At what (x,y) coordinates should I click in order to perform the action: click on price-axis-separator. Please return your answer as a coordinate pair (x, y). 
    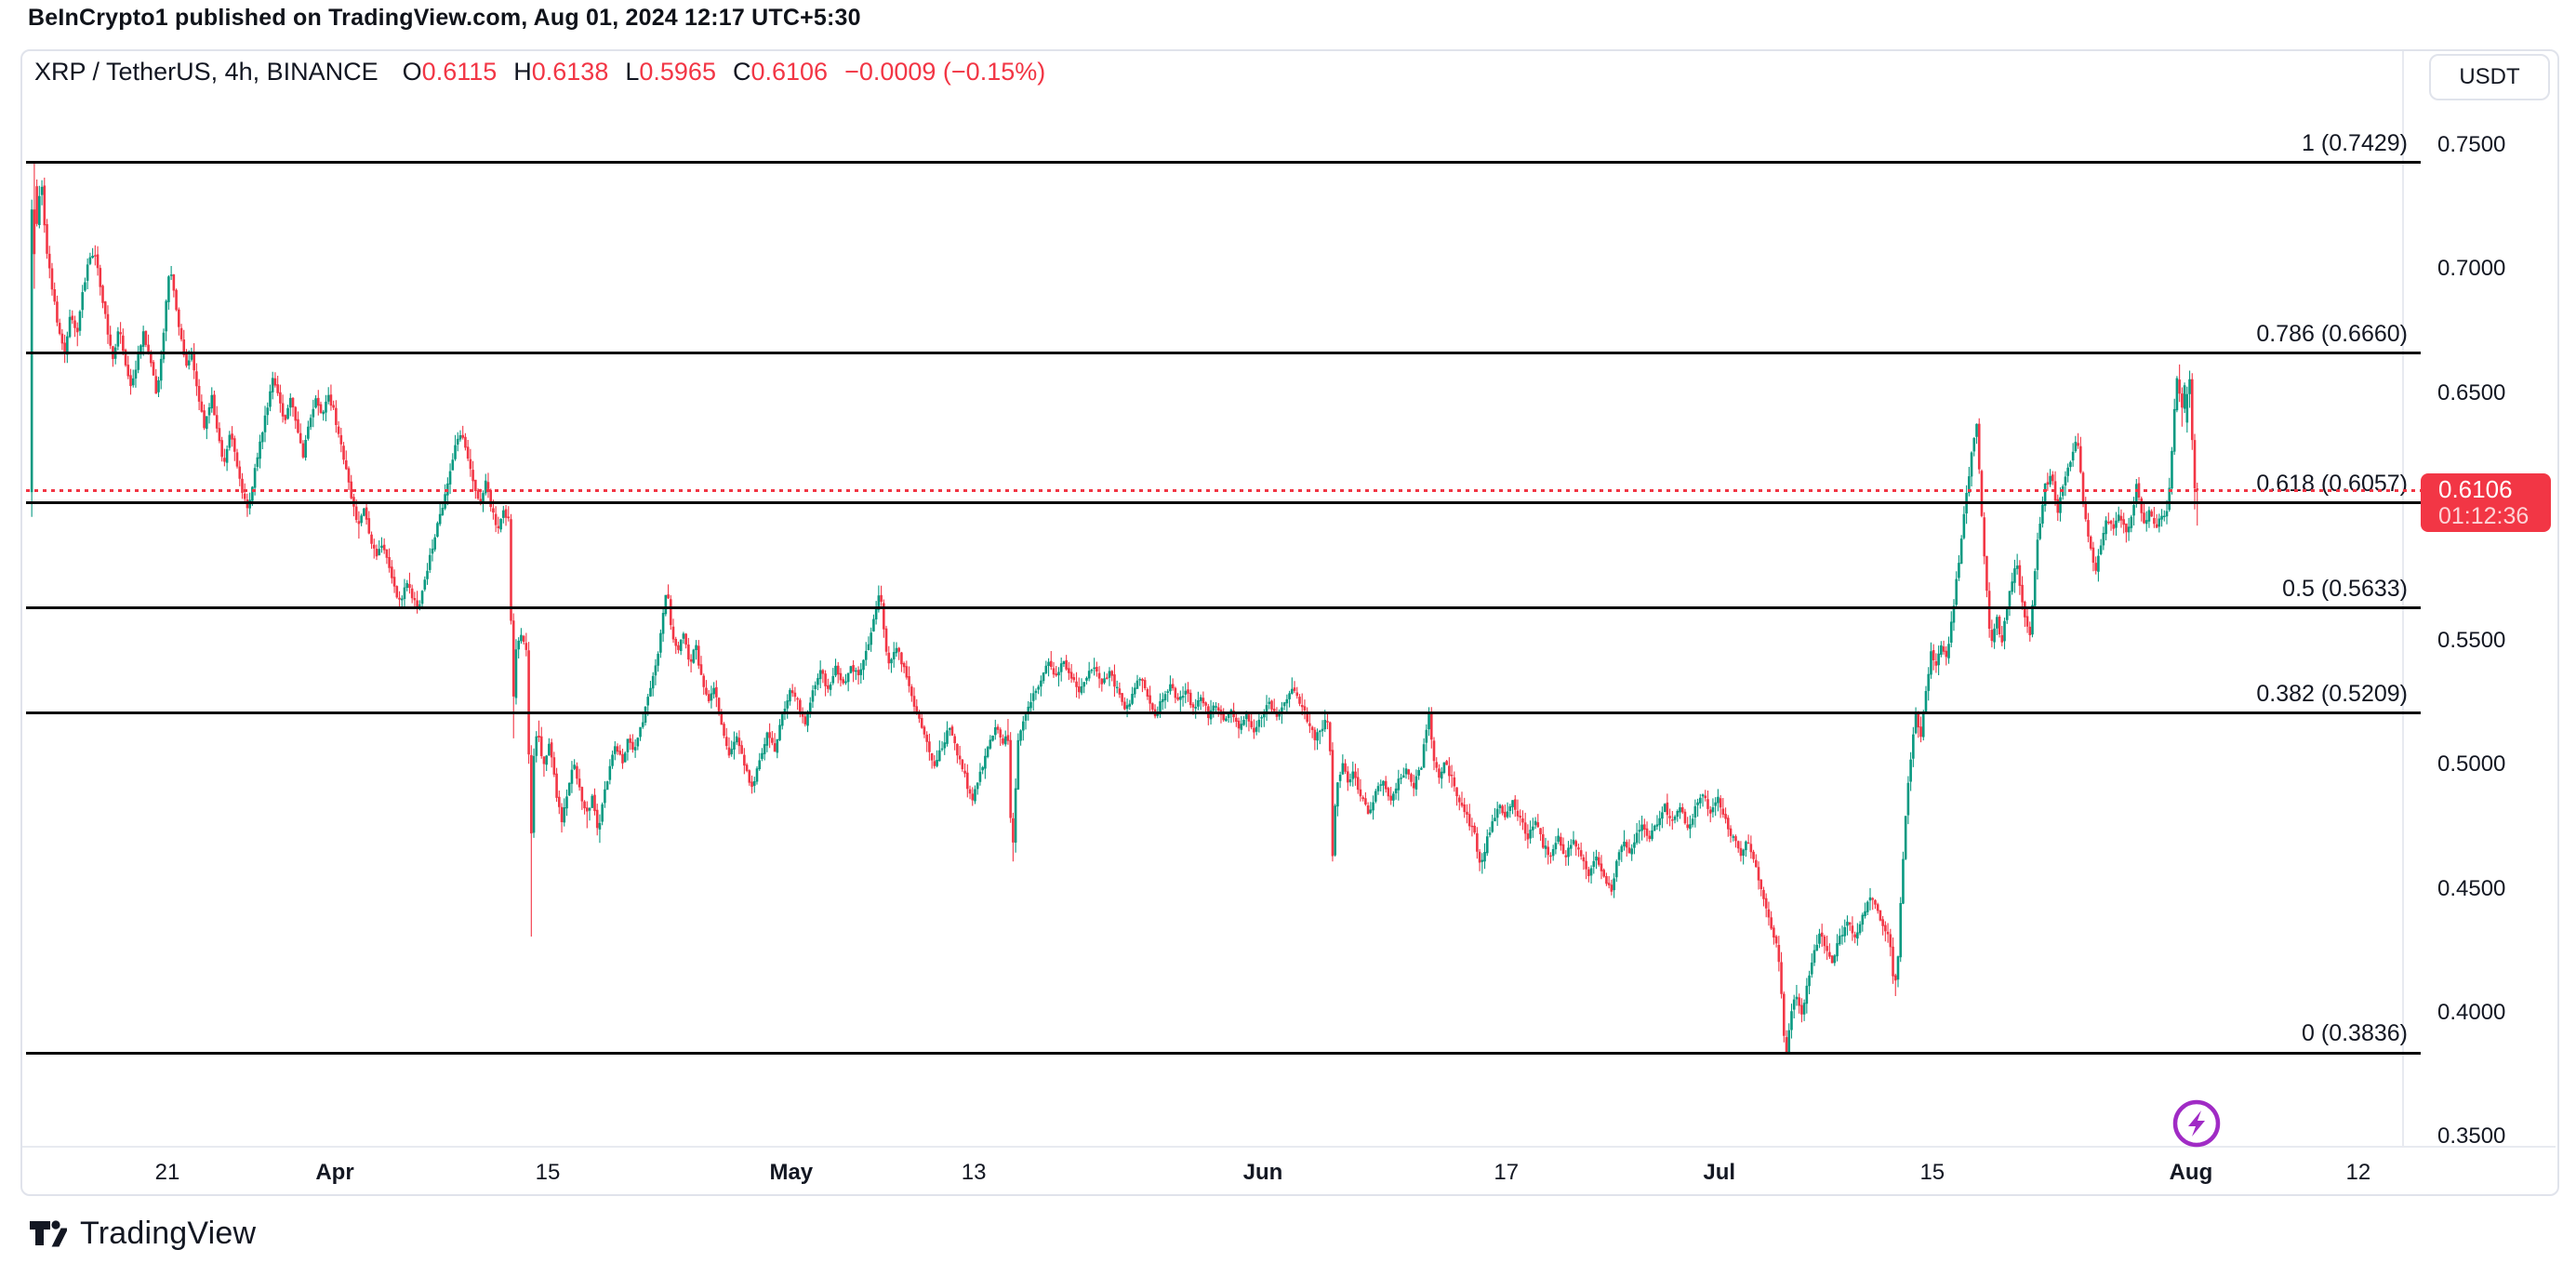
    Looking at the image, I should click on (2403, 599).